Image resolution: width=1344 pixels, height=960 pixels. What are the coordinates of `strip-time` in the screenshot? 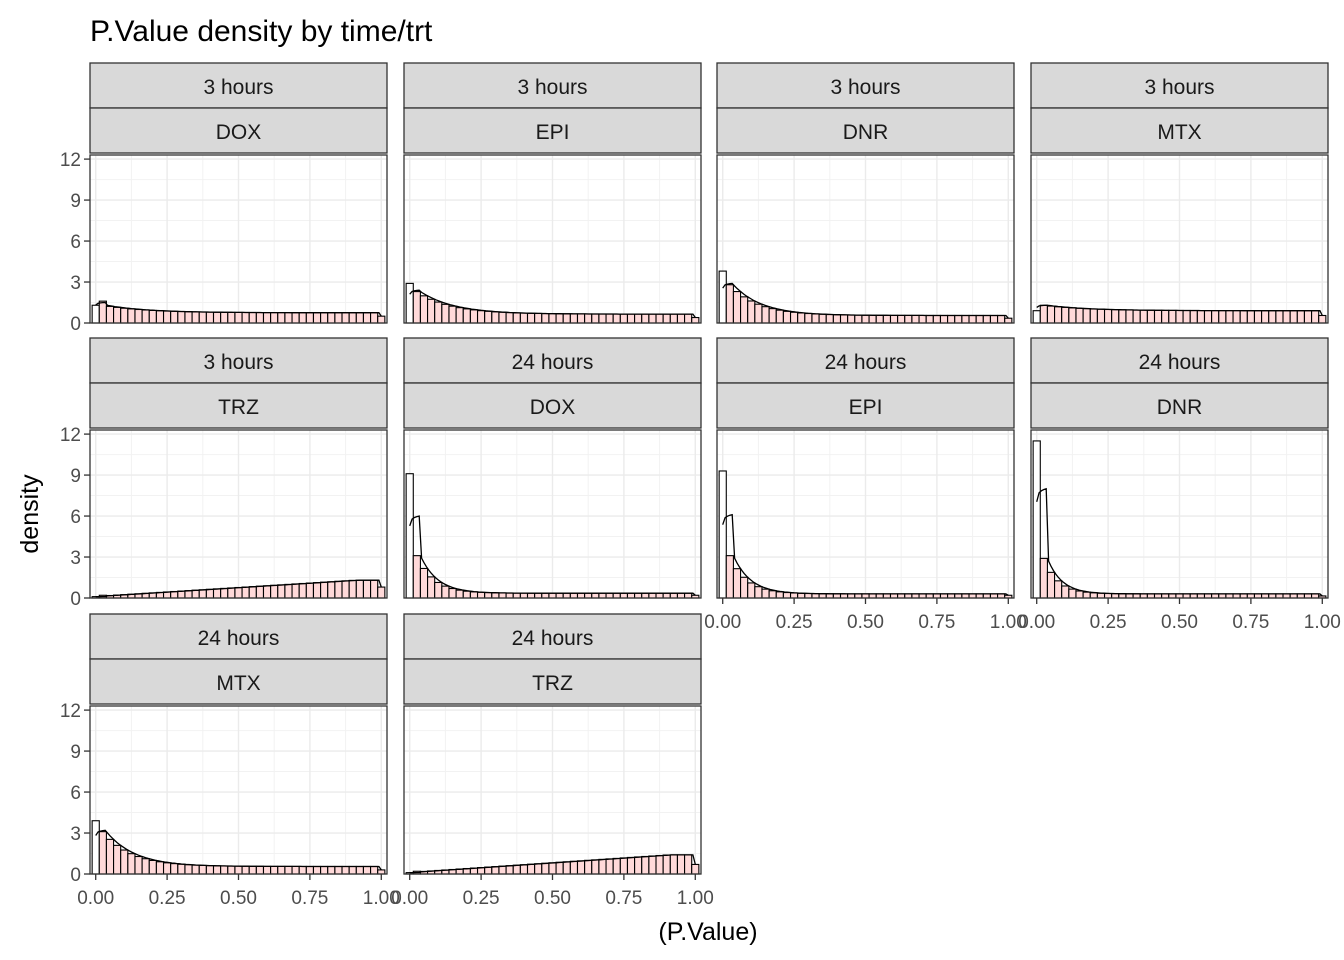 It's located at (238, 636).